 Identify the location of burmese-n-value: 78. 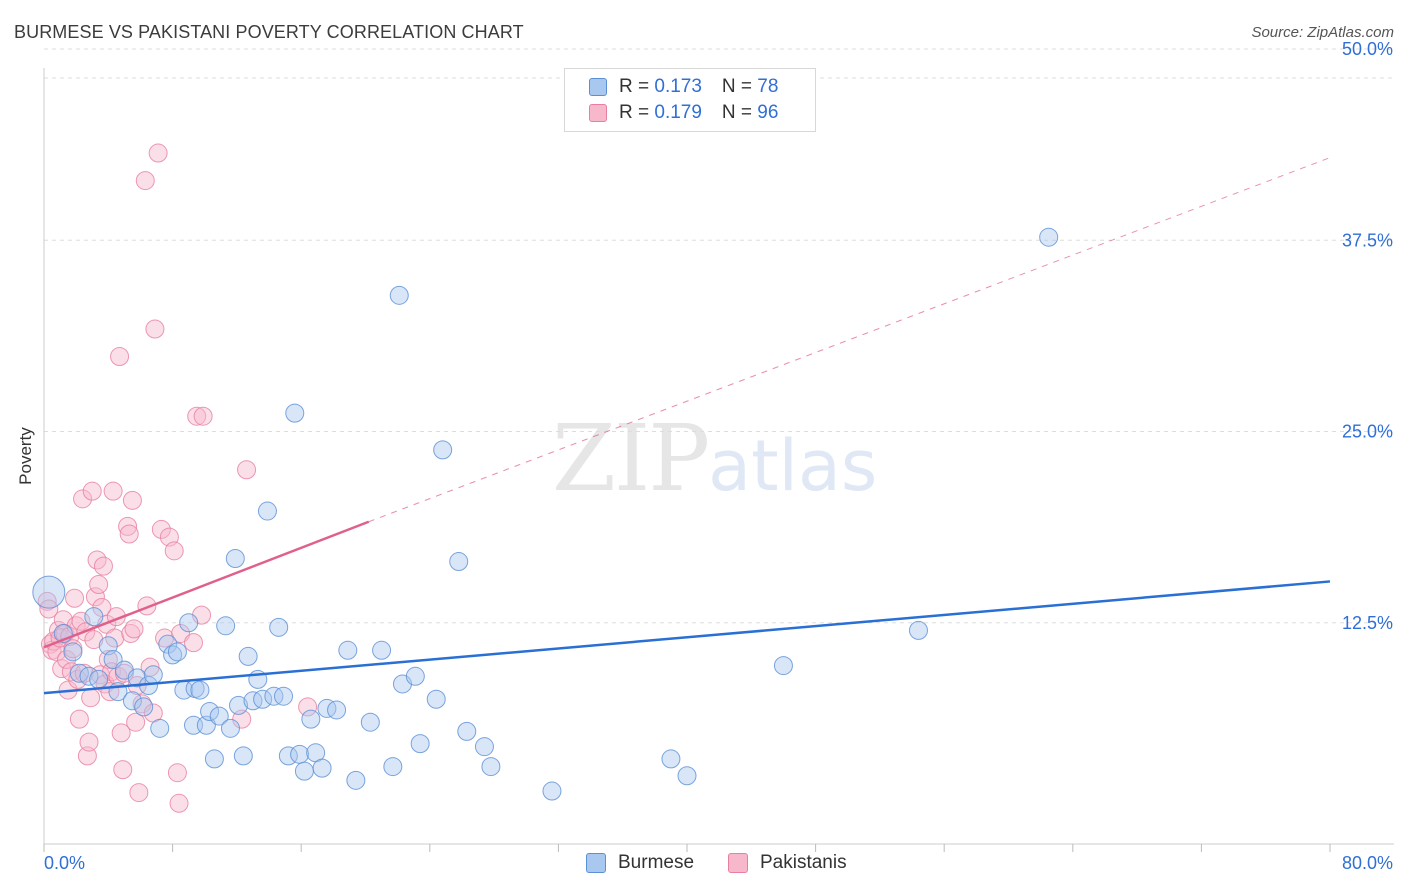
(768, 86).